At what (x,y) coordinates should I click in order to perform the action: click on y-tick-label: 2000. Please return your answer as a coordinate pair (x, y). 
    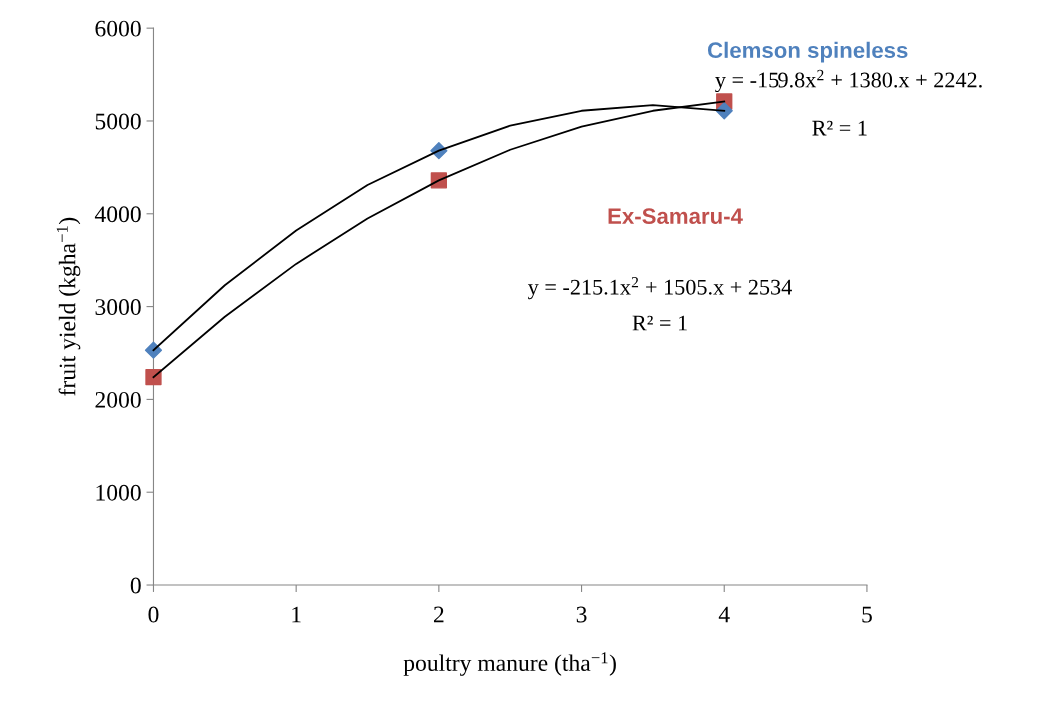
    Looking at the image, I should click on (118, 399).